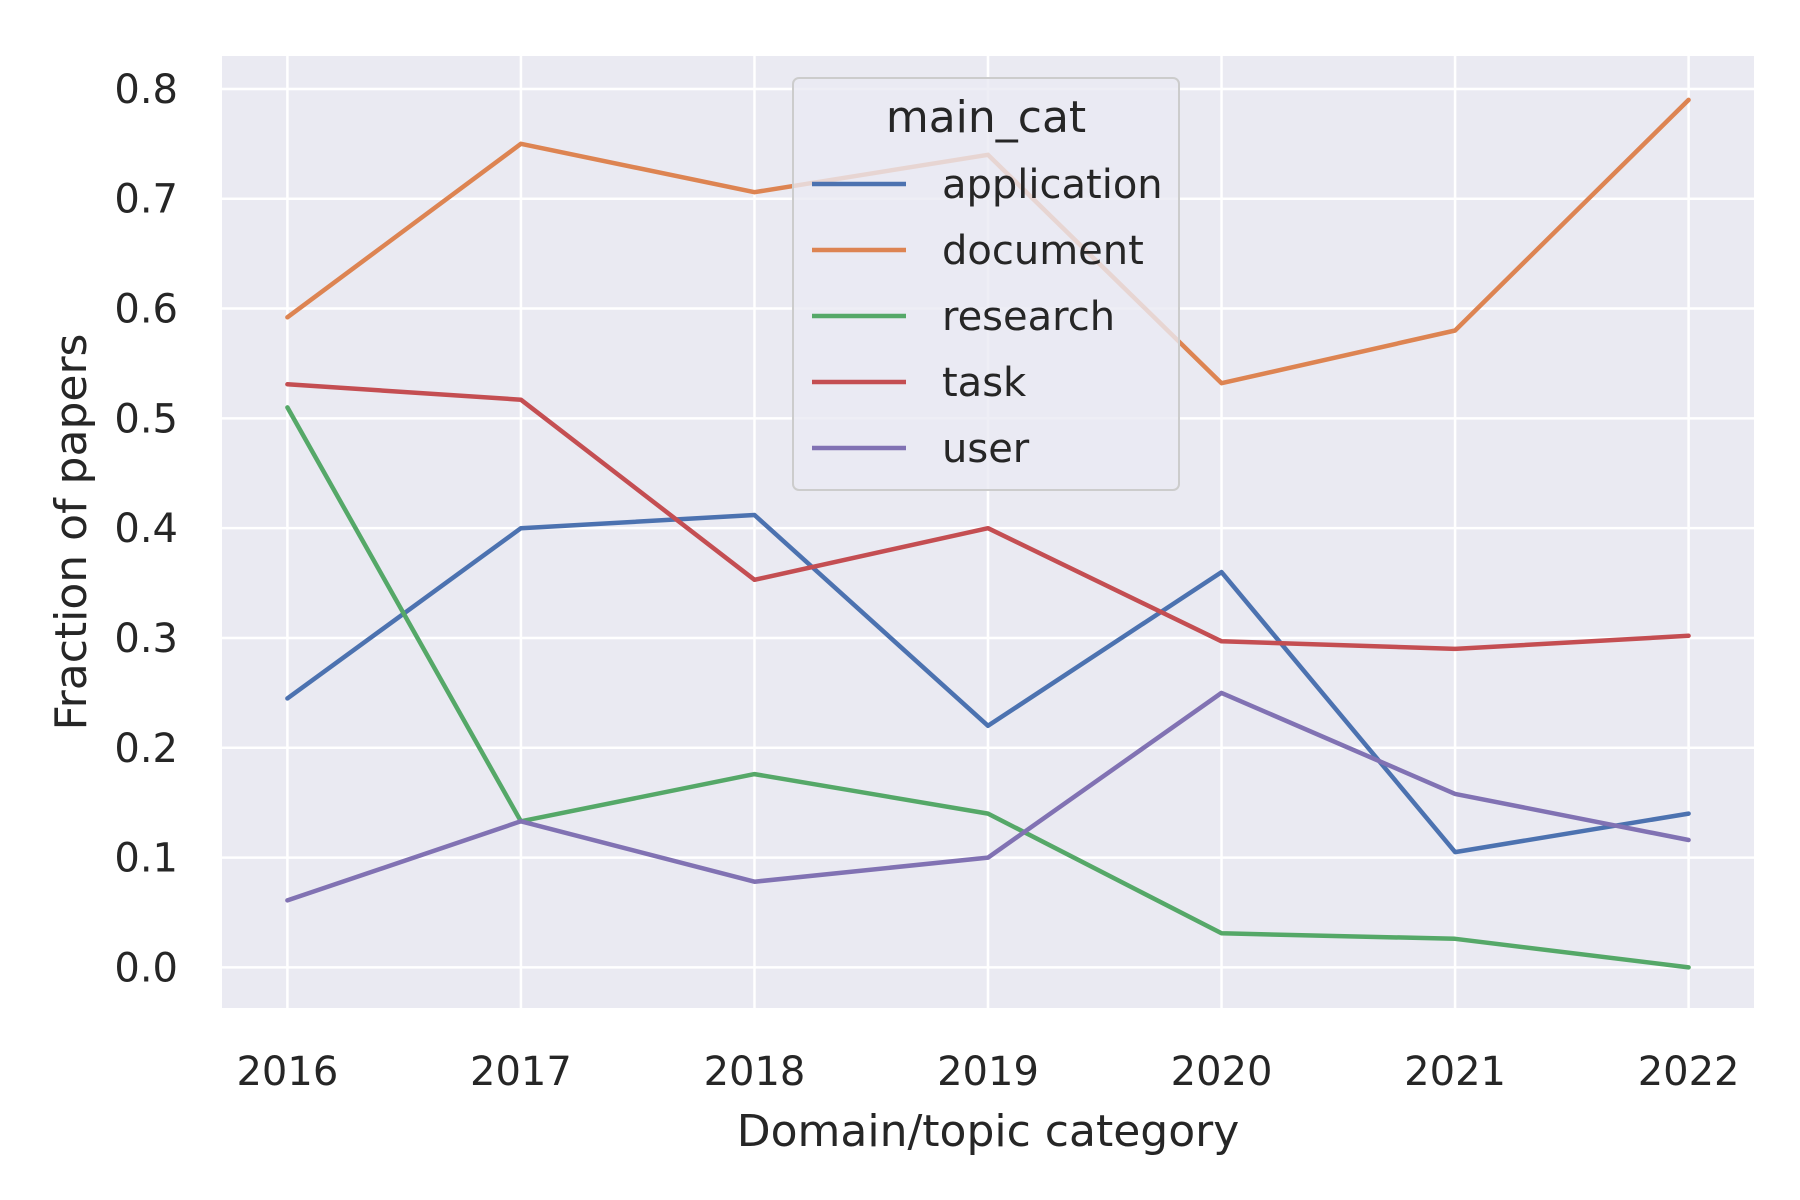 Image resolution: width=1800 pixels, height=1200 pixels. Describe the element at coordinates (1455, 1072) in the screenshot. I see `x-tick-label: 2021` at that location.